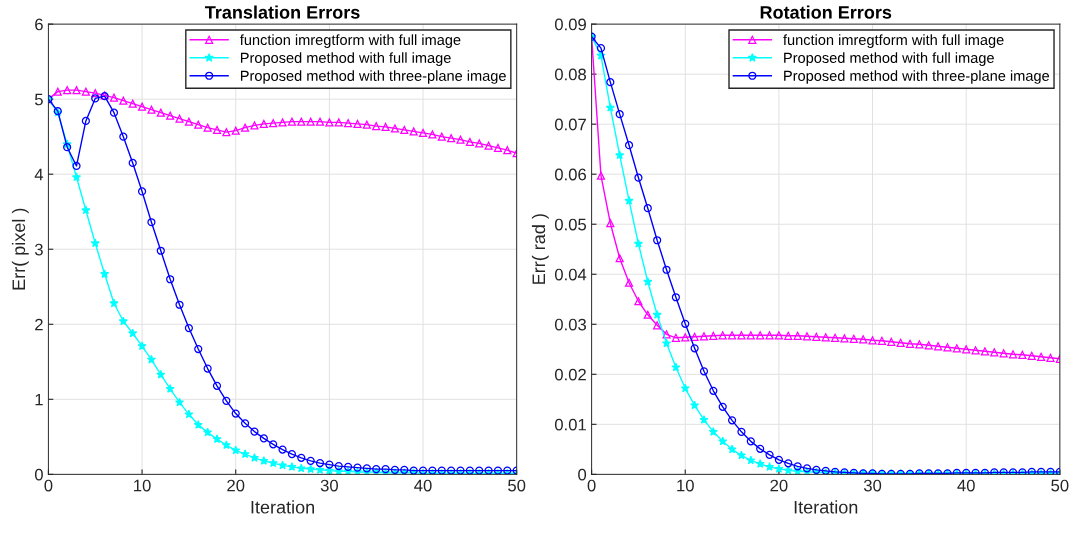 The width and height of the screenshot is (1076, 536). Describe the element at coordinates (570, 174) in the screenshot. I see `y-tick-label: 0.06` at that location.